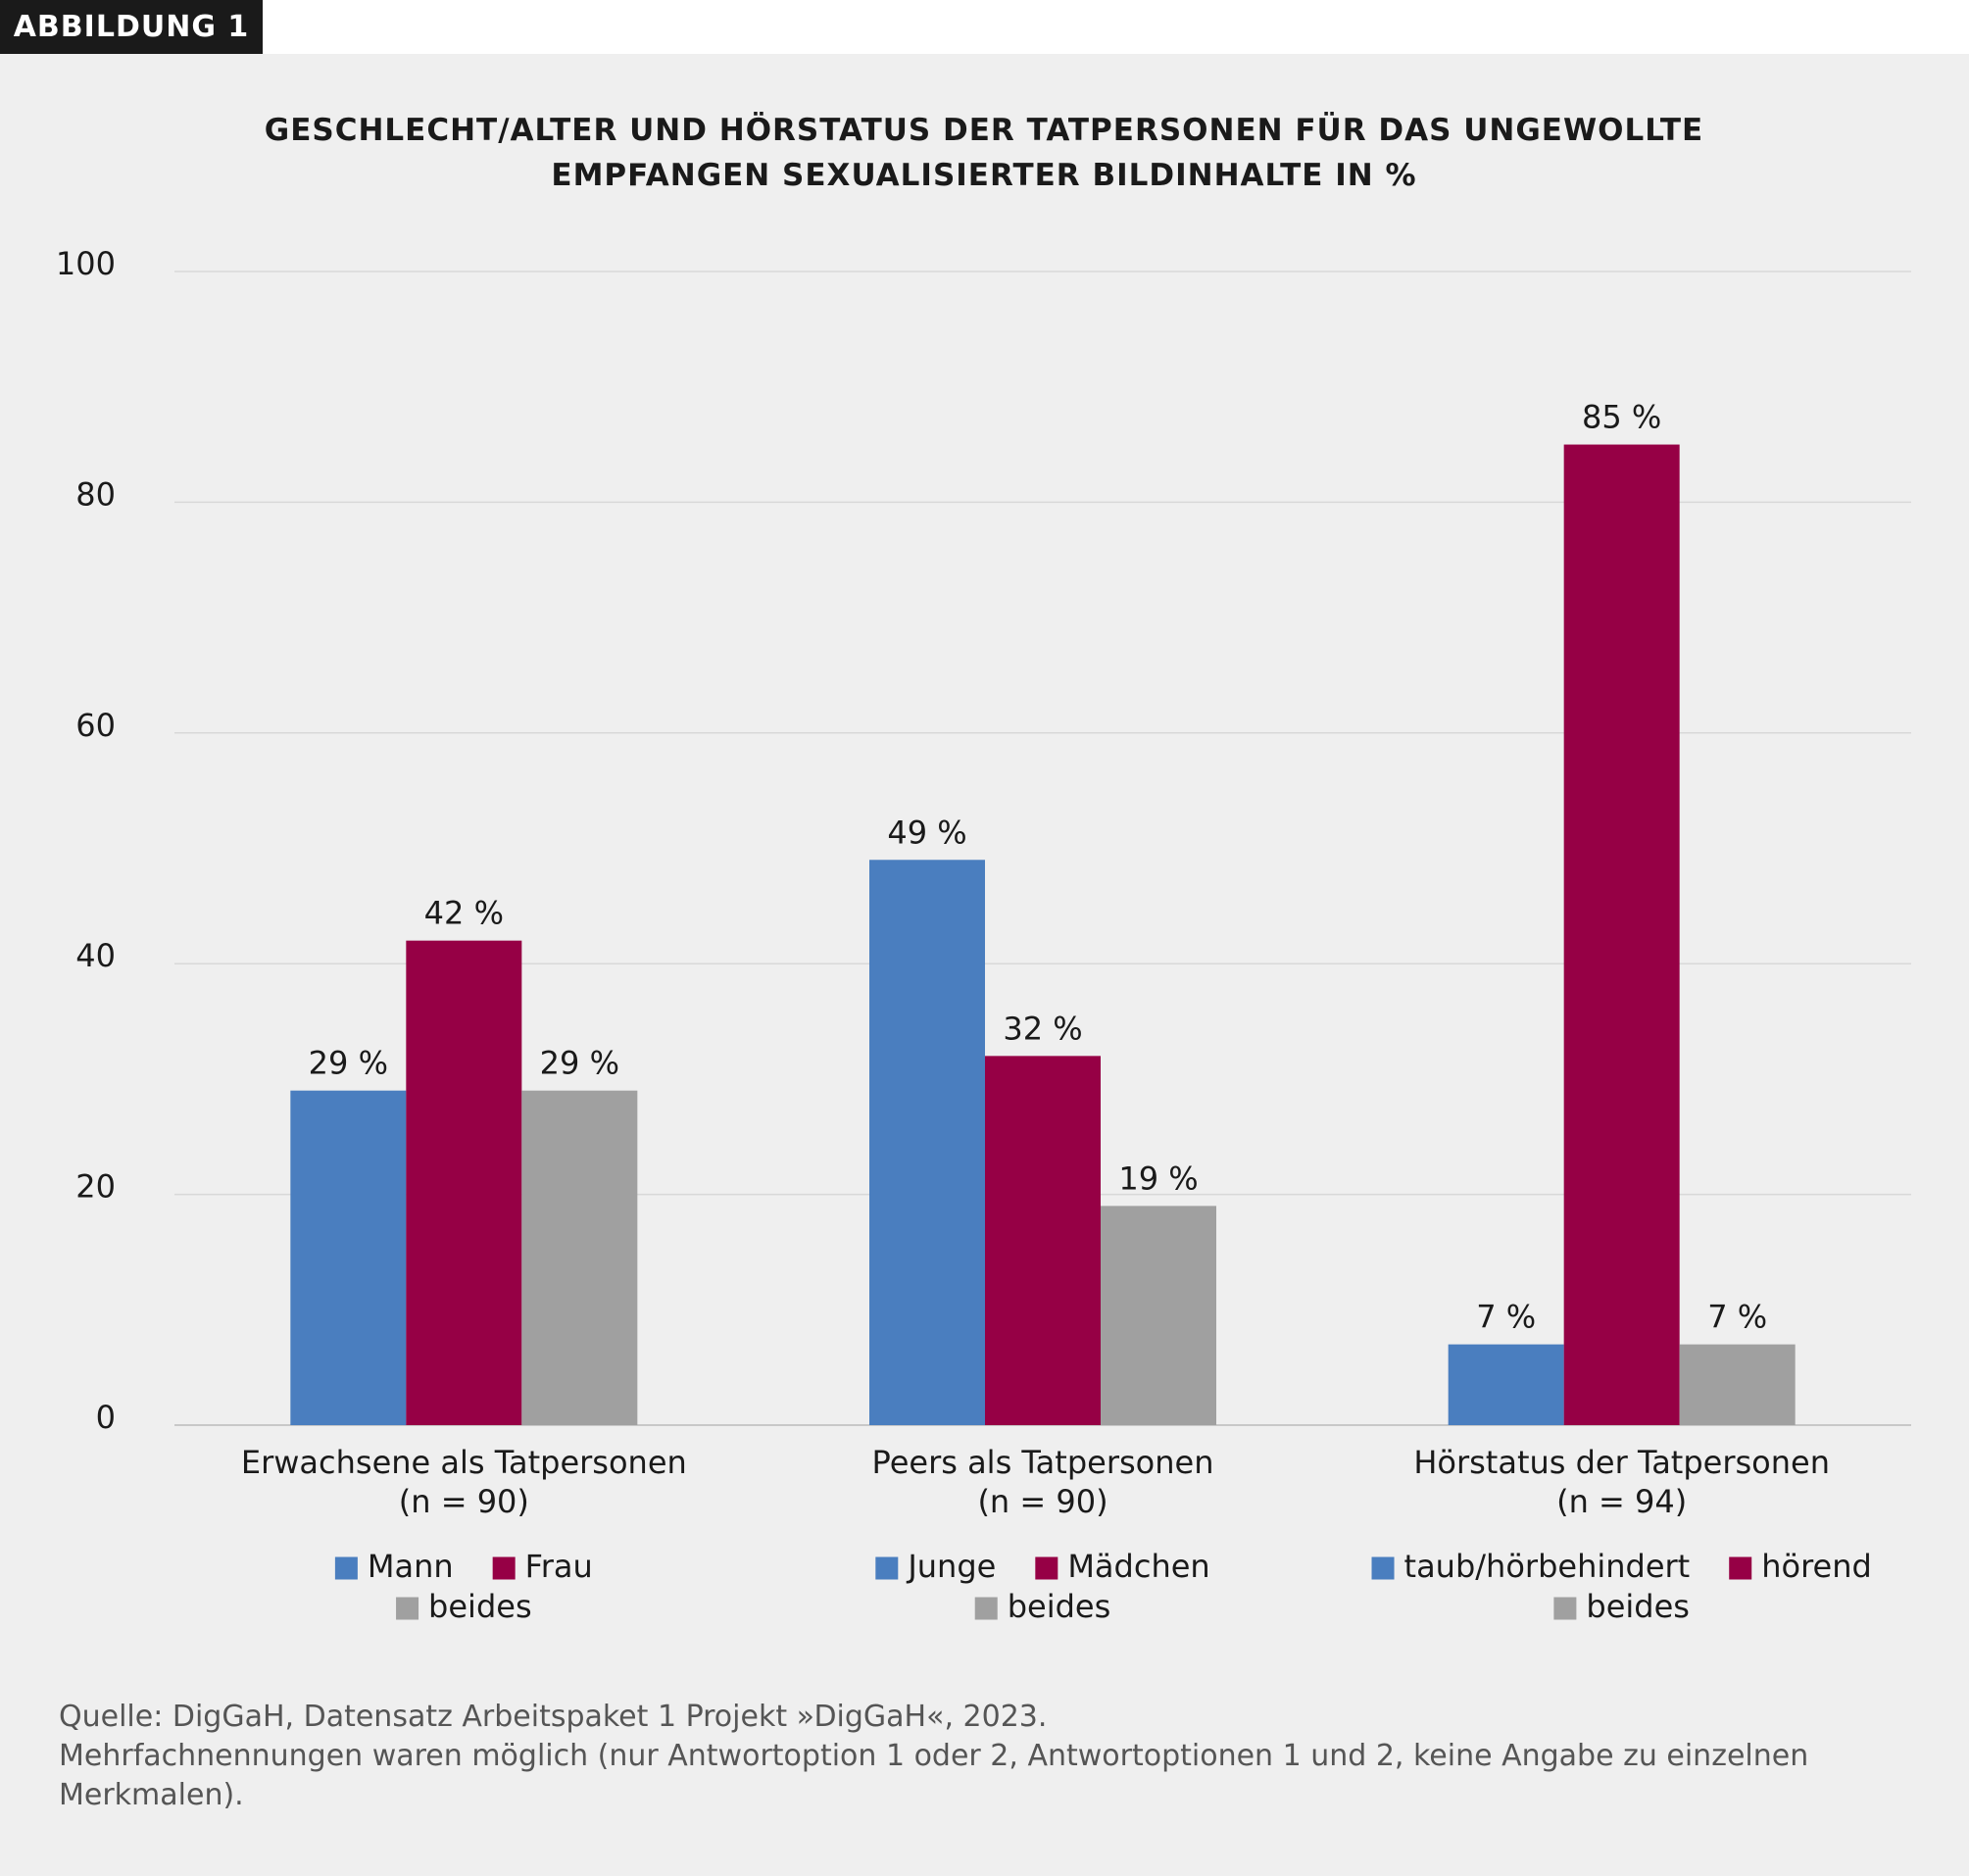  What do you see at coordinates (984, 27) in the screenshot?
I see `top-band` at bounding box center [984, 27].